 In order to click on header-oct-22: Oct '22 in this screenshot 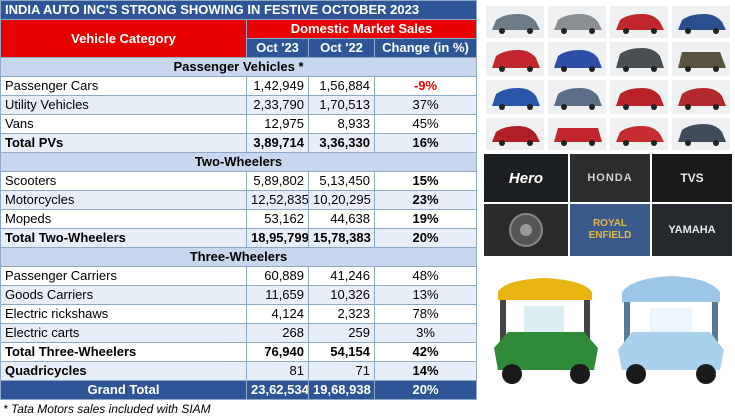, I will do `click(341, 48)`.